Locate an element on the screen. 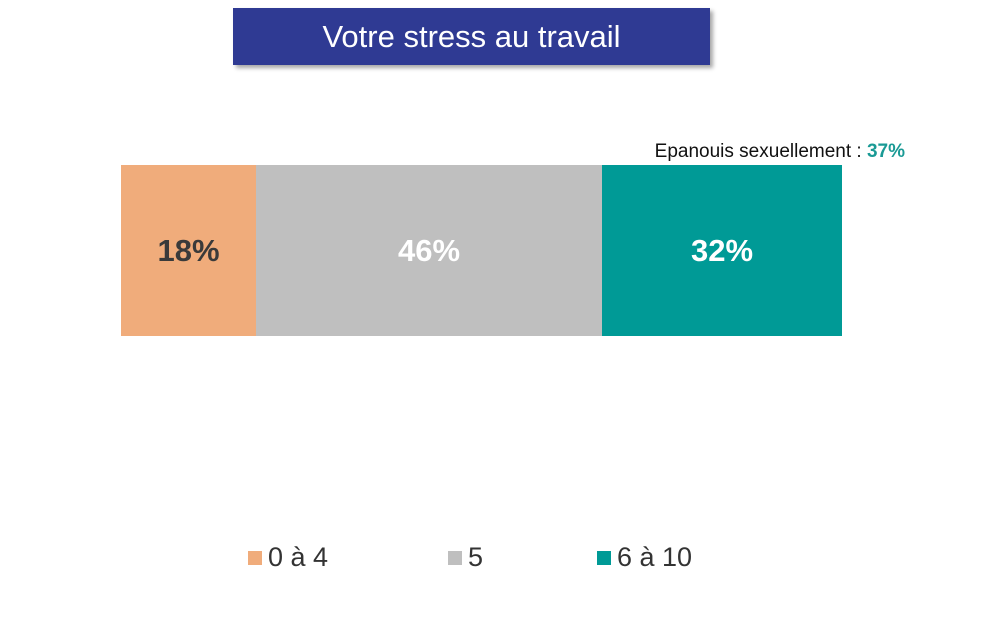 This screenshot has height=629, width=985. bar-segment-label: 18% is located at coordinates (188, 250).